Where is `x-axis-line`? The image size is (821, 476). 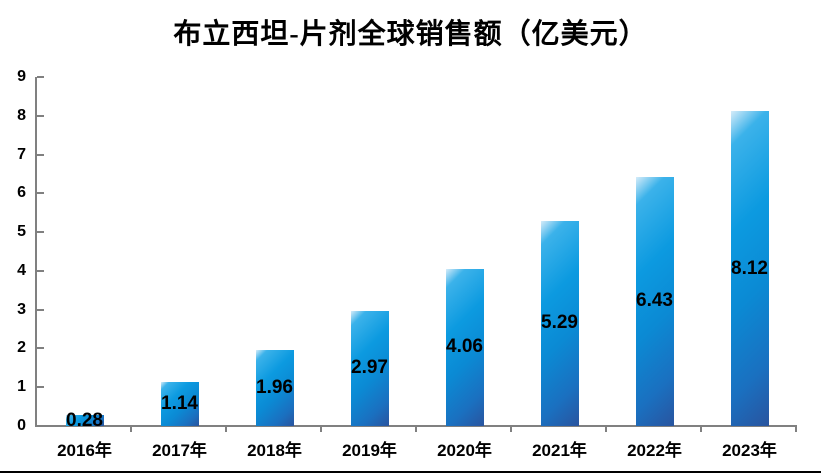
x-axis-line is located at coordinates (416, 426).